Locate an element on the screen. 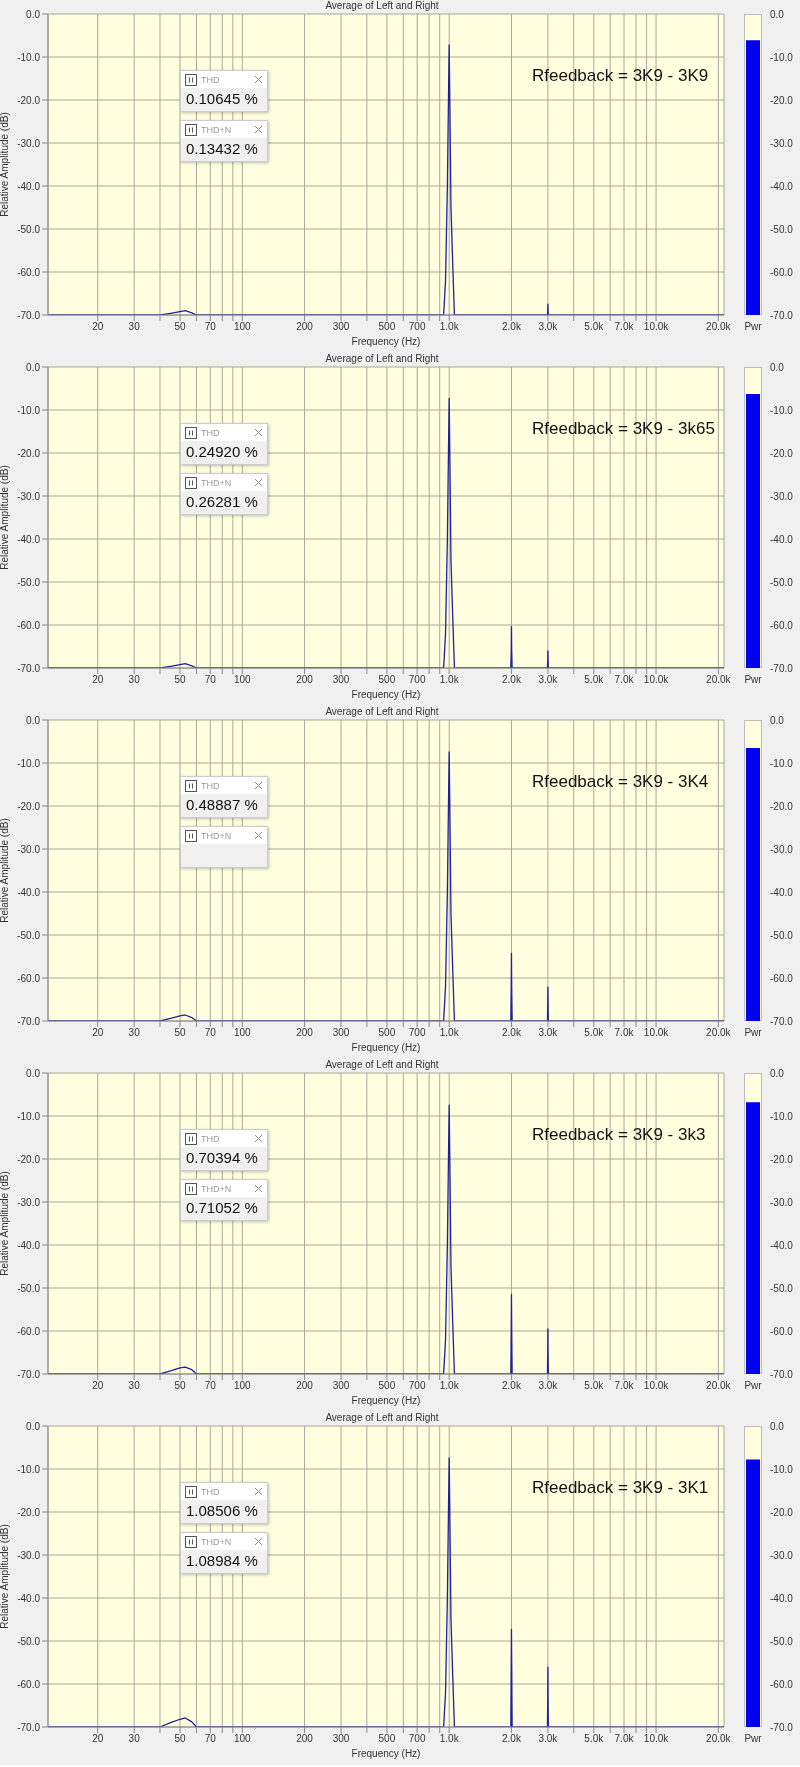  annotation: 0.70394 % is located at coordinates (222, 1158).